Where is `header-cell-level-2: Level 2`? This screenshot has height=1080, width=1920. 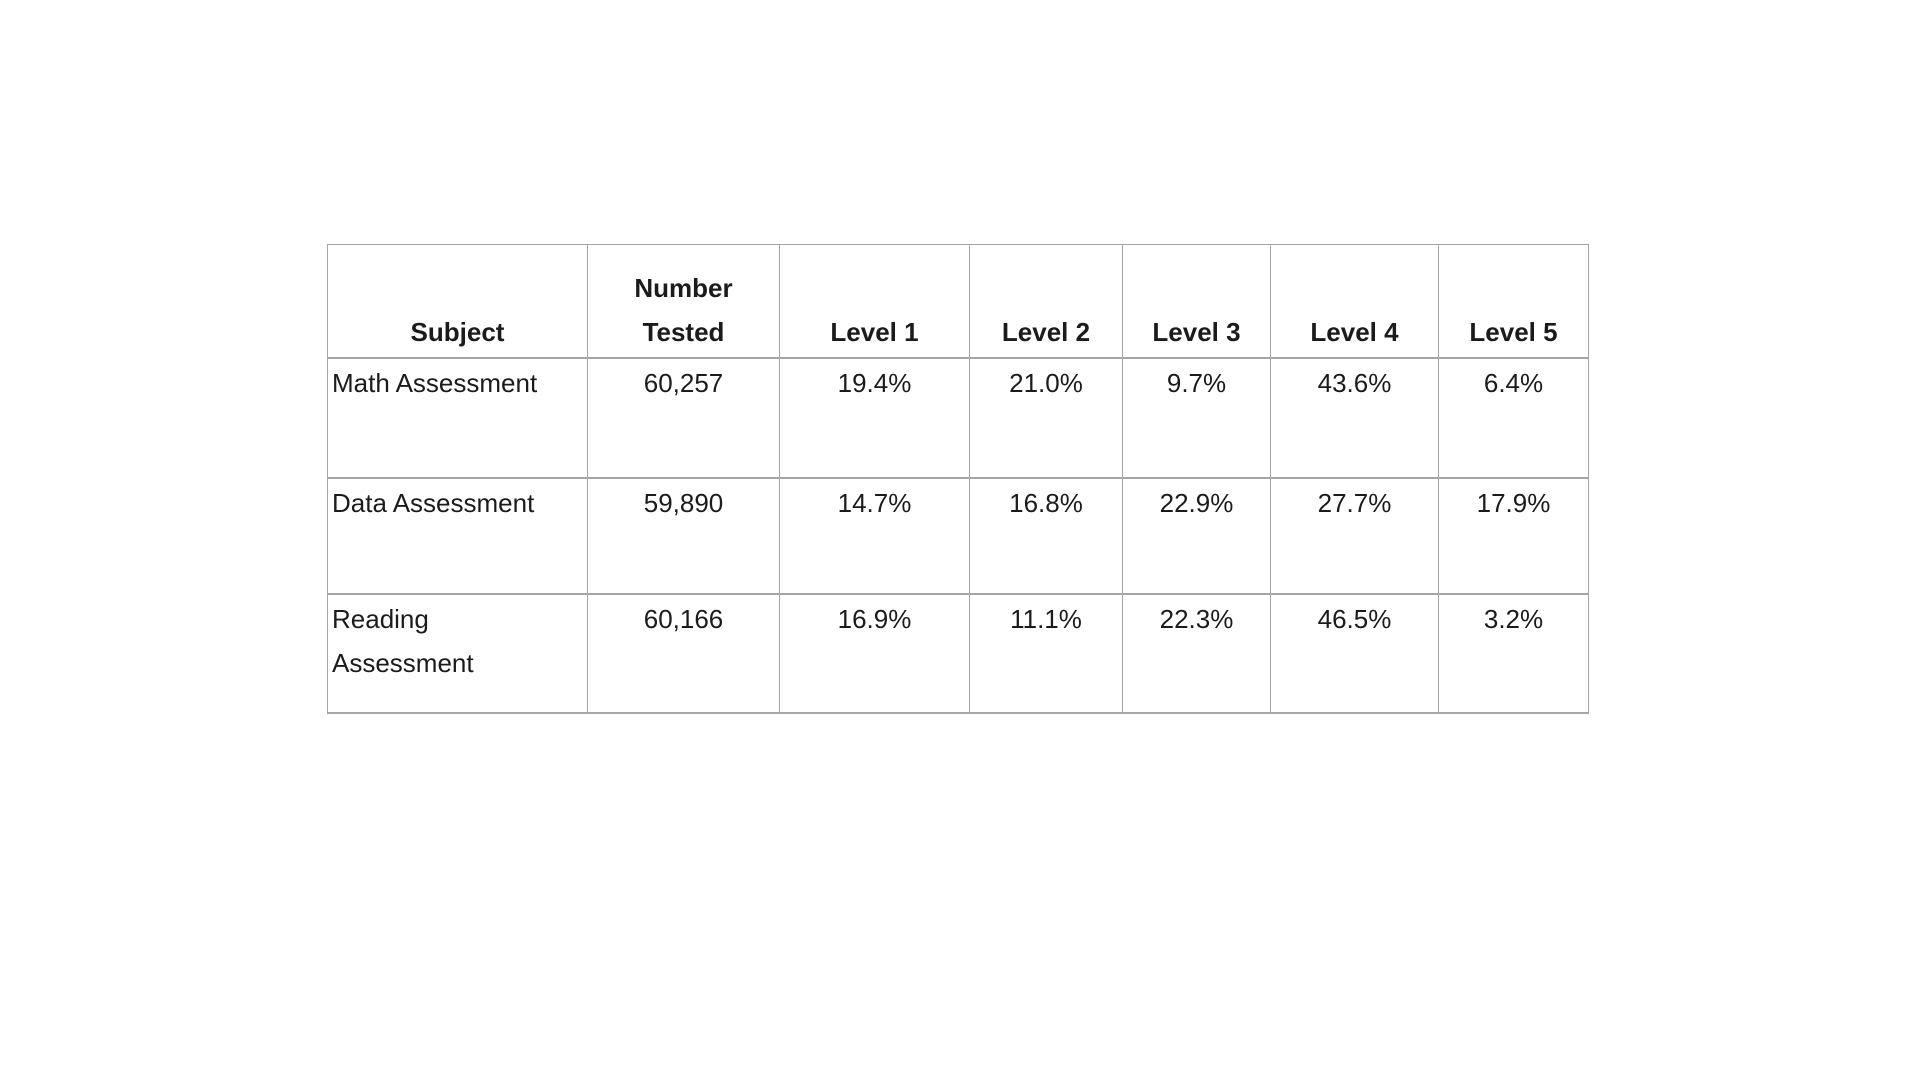
header-cell-level-2: Level 2 is located at coordinates (1046, 301).